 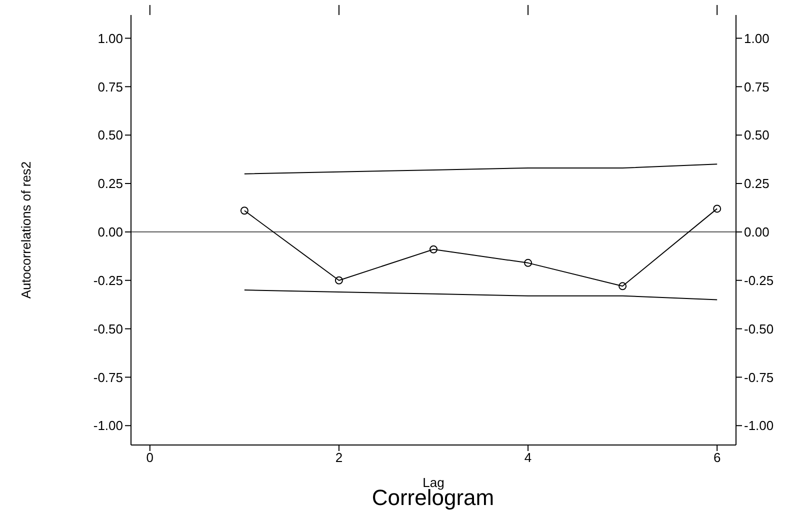 What do you see at coordinates (110, 135) in the screenshot?
I see `y-tick-label: 0.50` at bounding box center [110, 135].